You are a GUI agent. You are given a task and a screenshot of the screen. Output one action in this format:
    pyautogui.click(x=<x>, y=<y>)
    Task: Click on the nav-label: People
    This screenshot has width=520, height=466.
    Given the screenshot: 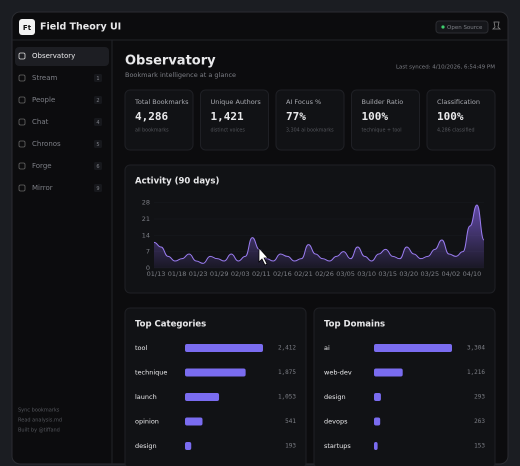 What is the action you would take?
    pyautogui.click(x=43, y=100)
    